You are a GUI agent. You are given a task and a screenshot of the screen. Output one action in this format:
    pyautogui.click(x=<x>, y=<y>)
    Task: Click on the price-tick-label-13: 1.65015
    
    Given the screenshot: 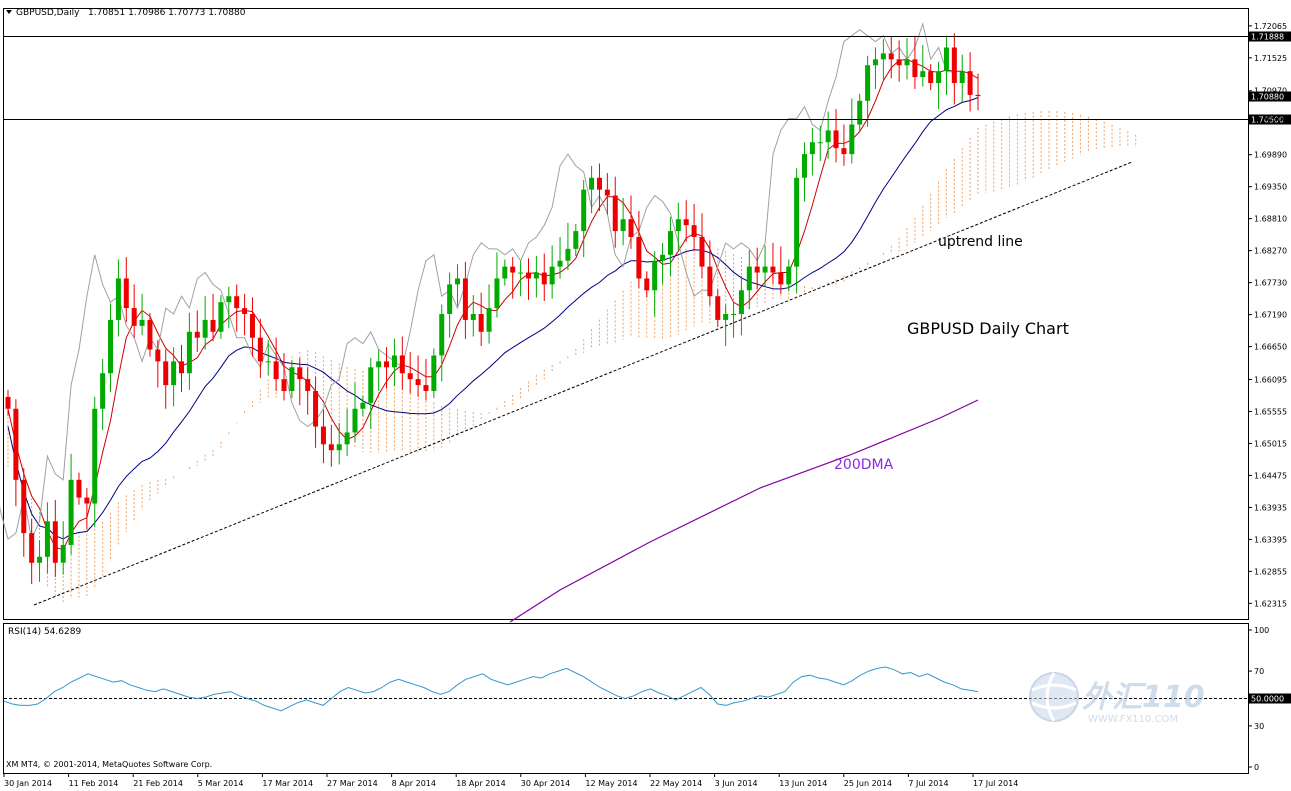 What is the action you would take?
    pyautogui.click(x=1270, y=443)
    